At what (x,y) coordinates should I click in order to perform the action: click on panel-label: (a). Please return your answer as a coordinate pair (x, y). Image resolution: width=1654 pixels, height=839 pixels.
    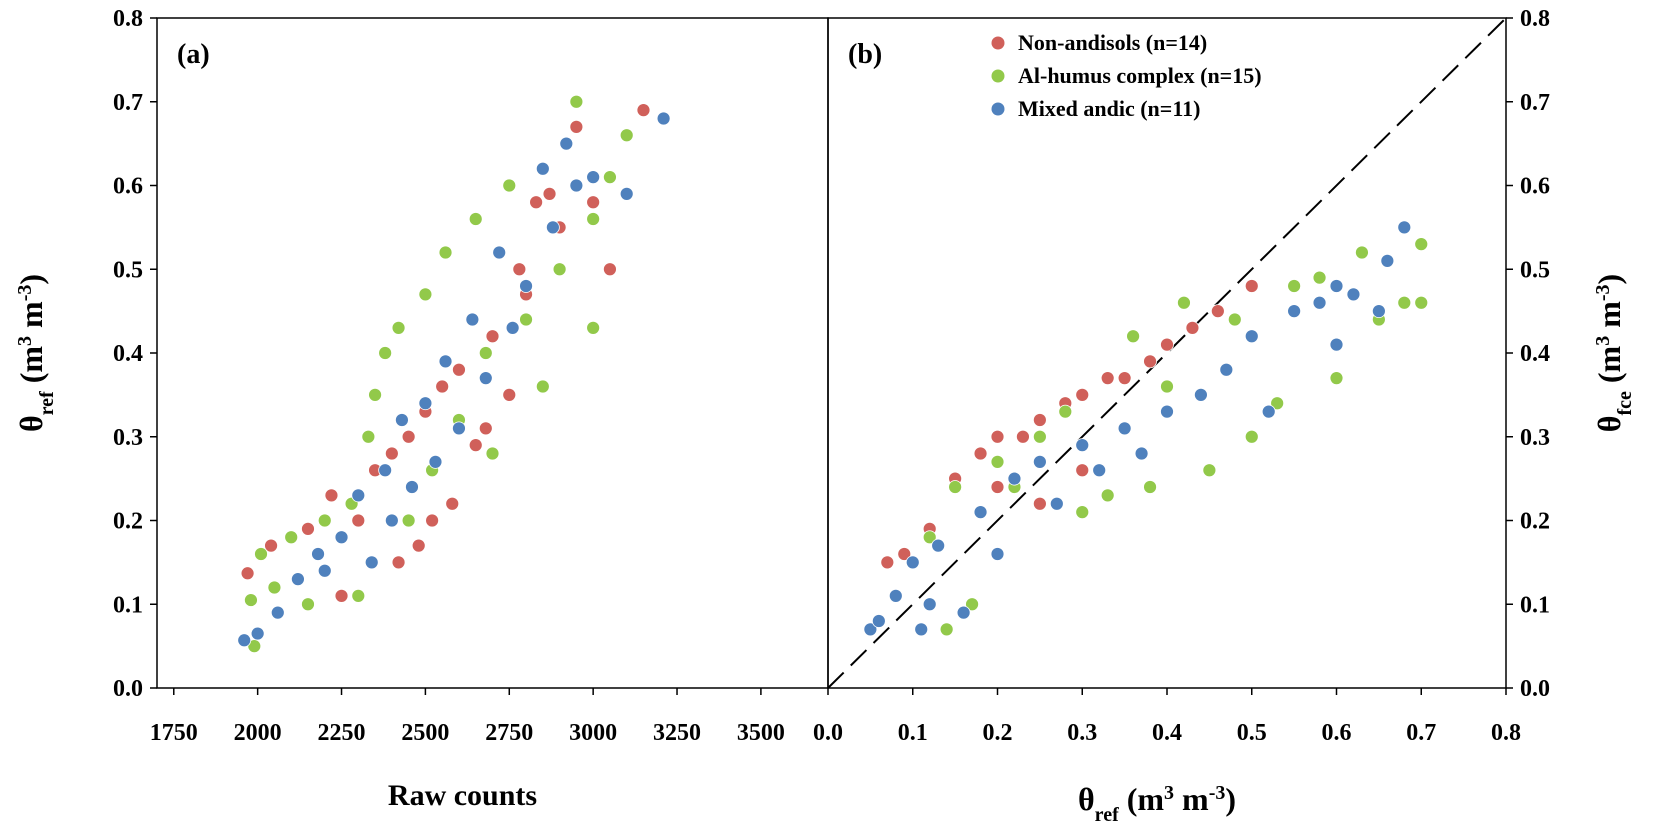
    Looking at the image, I should click on (193, 54).